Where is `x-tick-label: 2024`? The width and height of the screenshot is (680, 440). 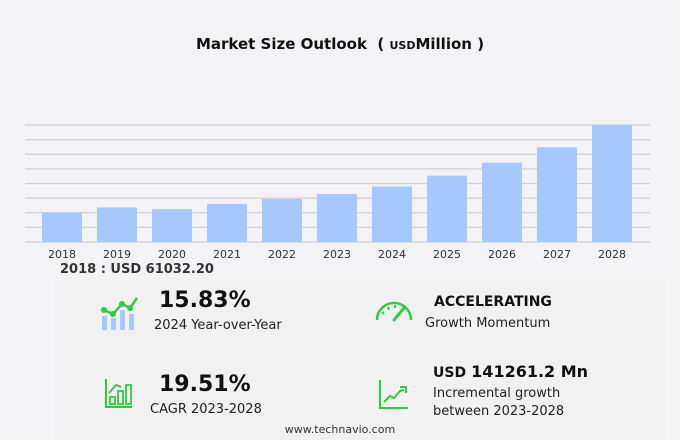
x-tick-label: 2024 is located at coordinates (392, 254).